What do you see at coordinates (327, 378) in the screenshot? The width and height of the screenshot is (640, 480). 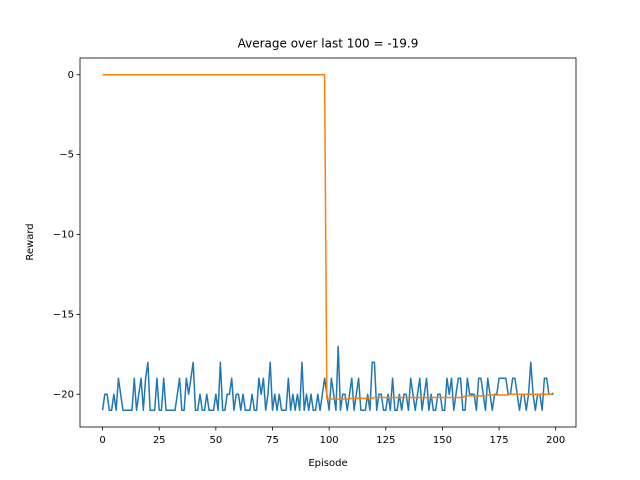 I see `line-series` at bounding box center [327, 378].